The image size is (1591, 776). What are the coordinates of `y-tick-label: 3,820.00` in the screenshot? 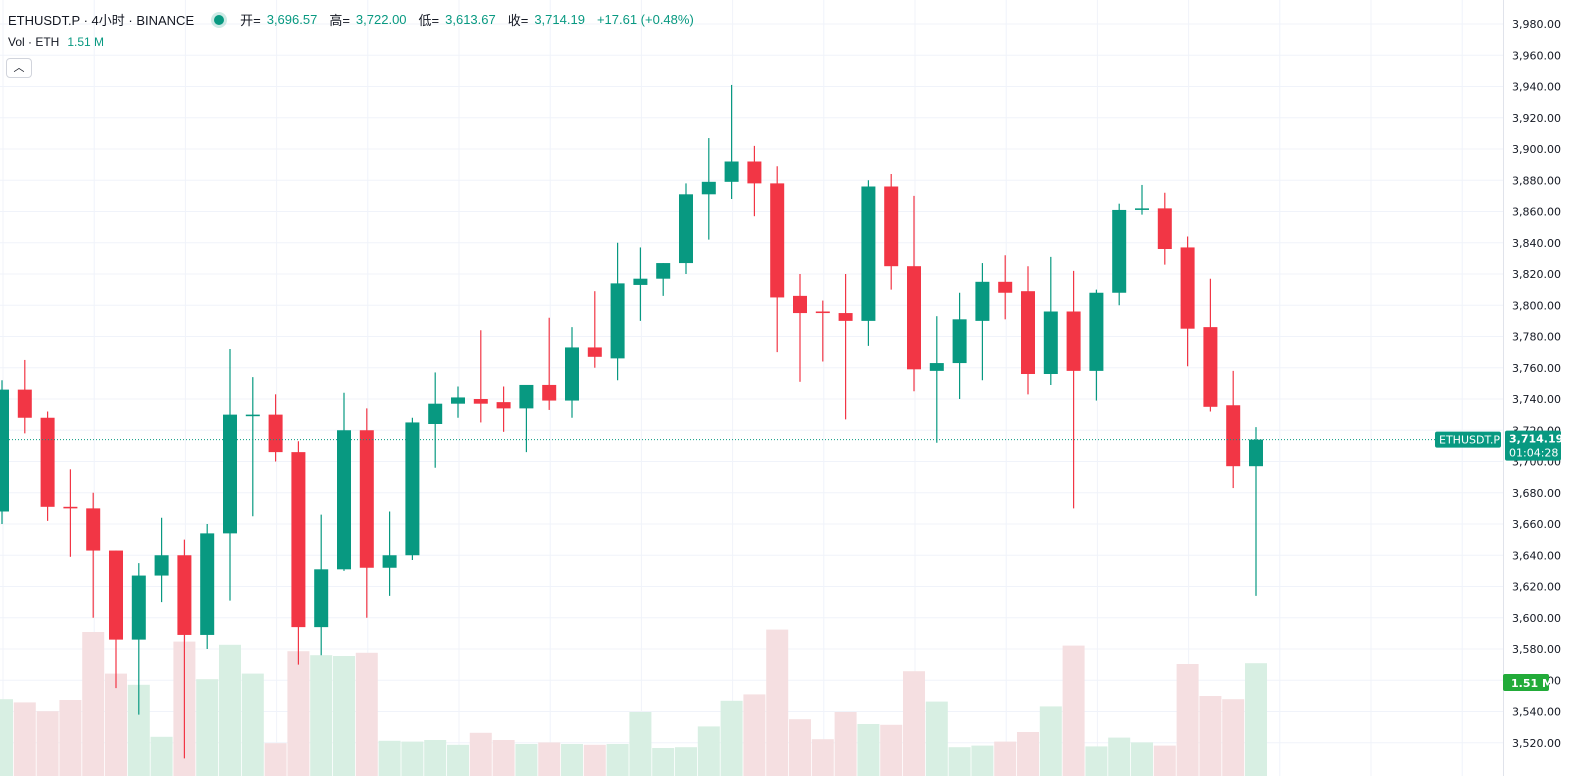 It's located at (1536, 274).